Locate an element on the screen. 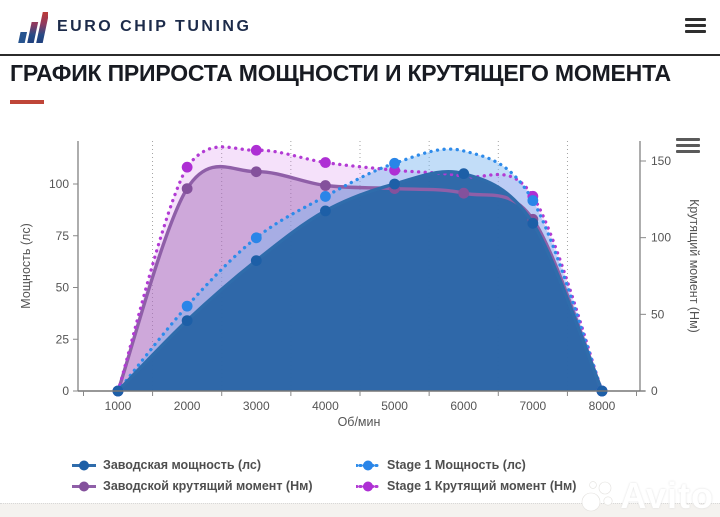 This screenshot has width=720, height=517. legend-label: Stage 1 Мощность (лс) is located at coordinates (456, 465).